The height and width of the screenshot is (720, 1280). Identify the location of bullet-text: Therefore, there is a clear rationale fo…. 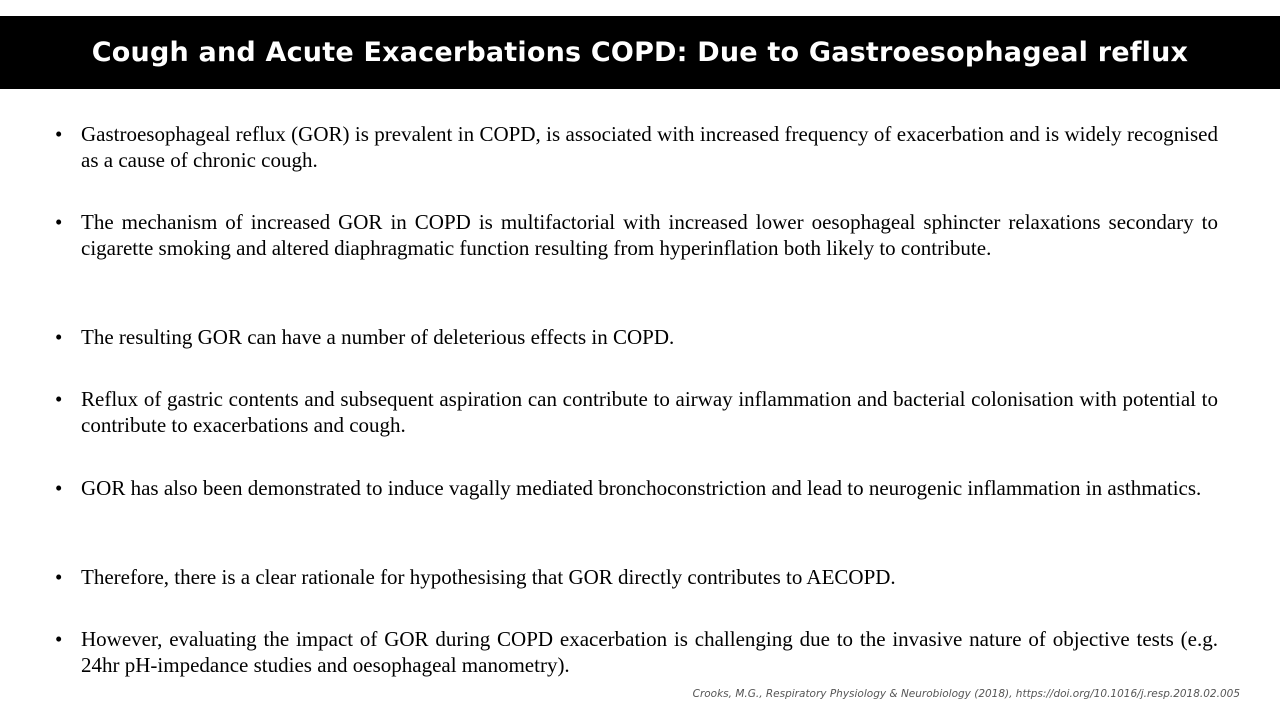
(488, 577).